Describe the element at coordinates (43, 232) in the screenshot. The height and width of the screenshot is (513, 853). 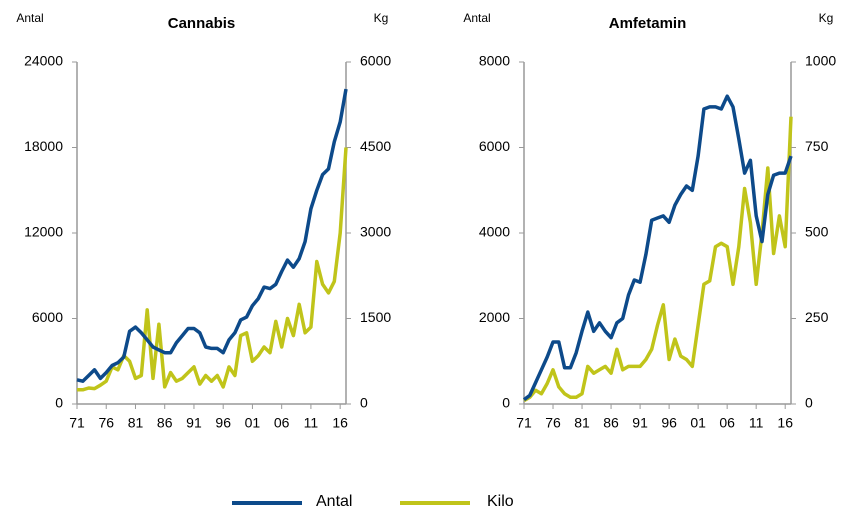
I see `y-tick-label: 12000` at that location.